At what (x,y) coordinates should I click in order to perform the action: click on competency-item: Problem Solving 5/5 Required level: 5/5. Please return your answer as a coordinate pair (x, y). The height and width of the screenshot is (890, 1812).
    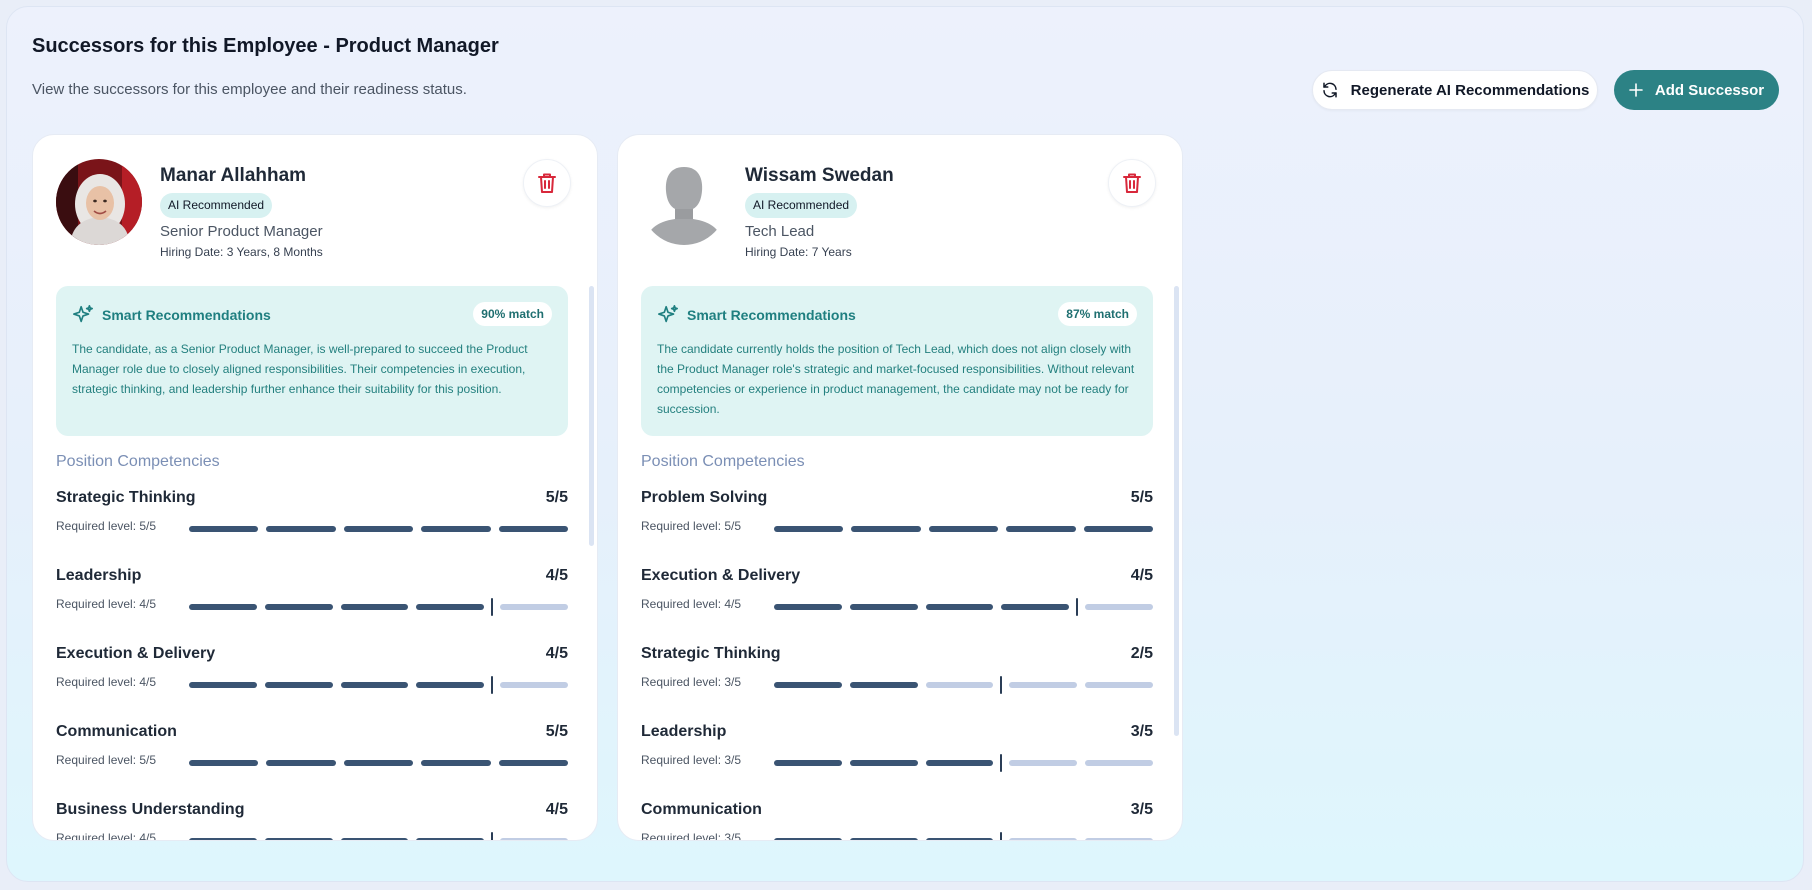
    Looking at the image, I should click on (897, 528).